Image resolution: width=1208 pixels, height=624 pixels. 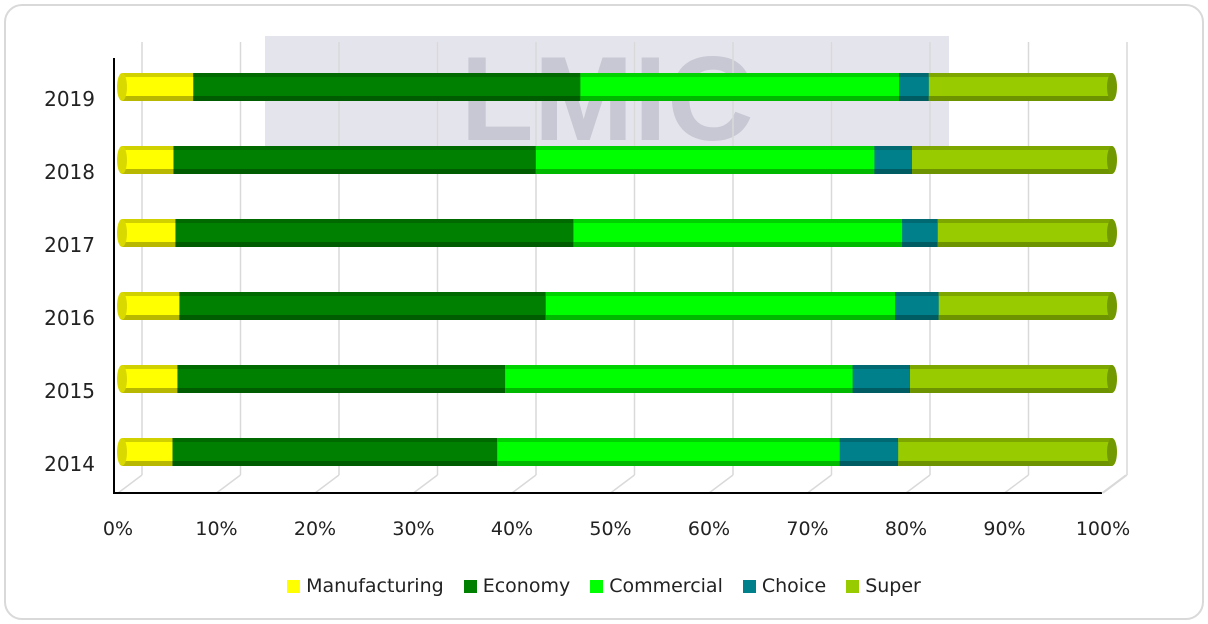 I want to click on x-axis-labels: 0% 10% 20% 30% 40% 50% 60% 70% 80% 90% 100%, so click(x=616, y=529).